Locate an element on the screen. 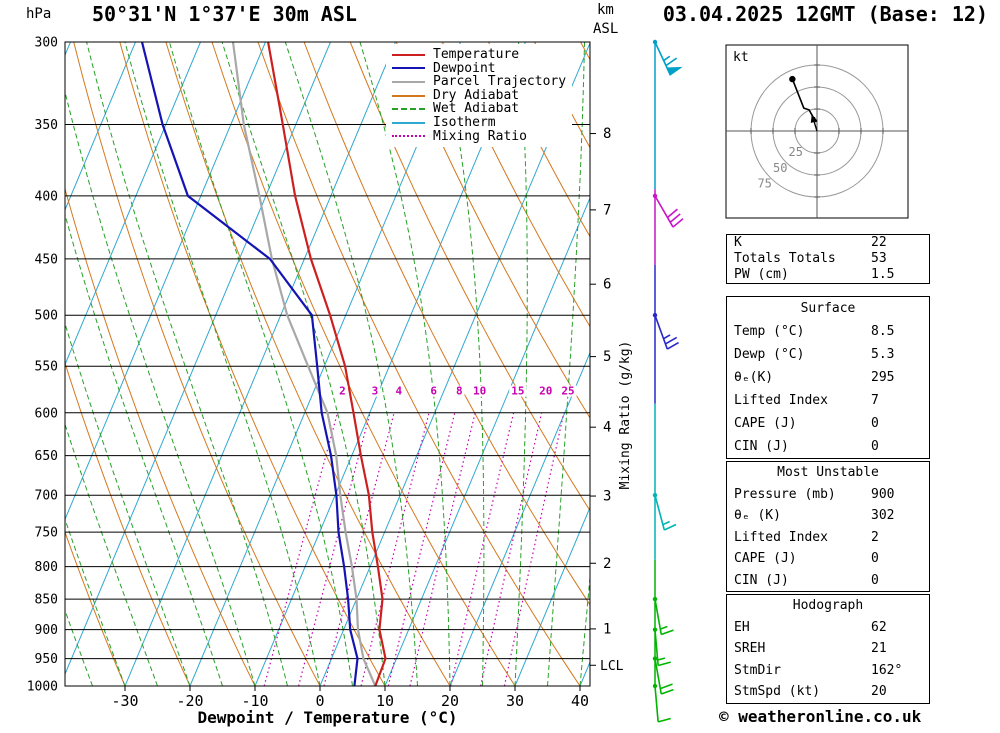 The height and width of the screenshot is (733, 1000). legend-label: Dry Adiabat is located at coordinates (476, 95).